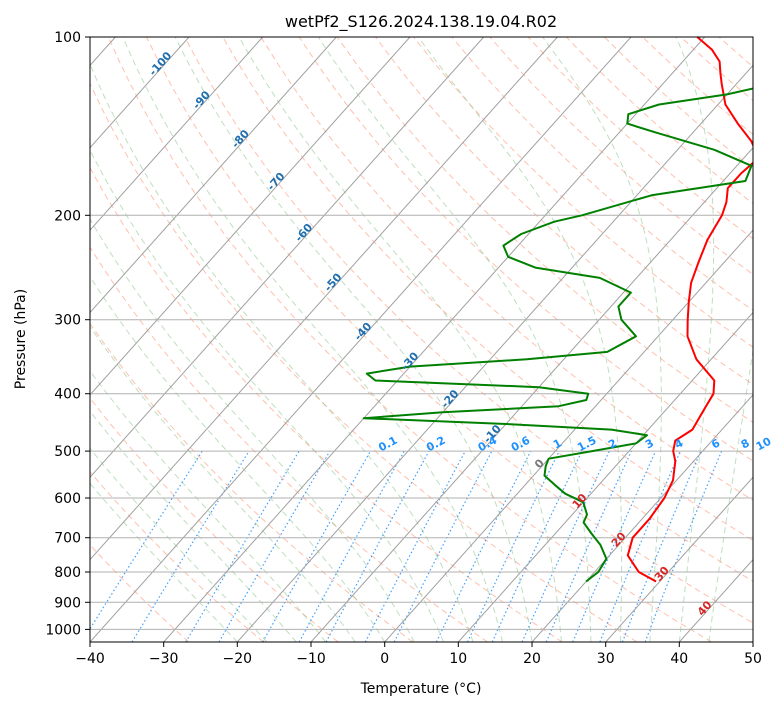  What do you see at coordinates (164, 659) in the screenshot?
I see `x-tick-label: −30` at bounding box center [164, 659].